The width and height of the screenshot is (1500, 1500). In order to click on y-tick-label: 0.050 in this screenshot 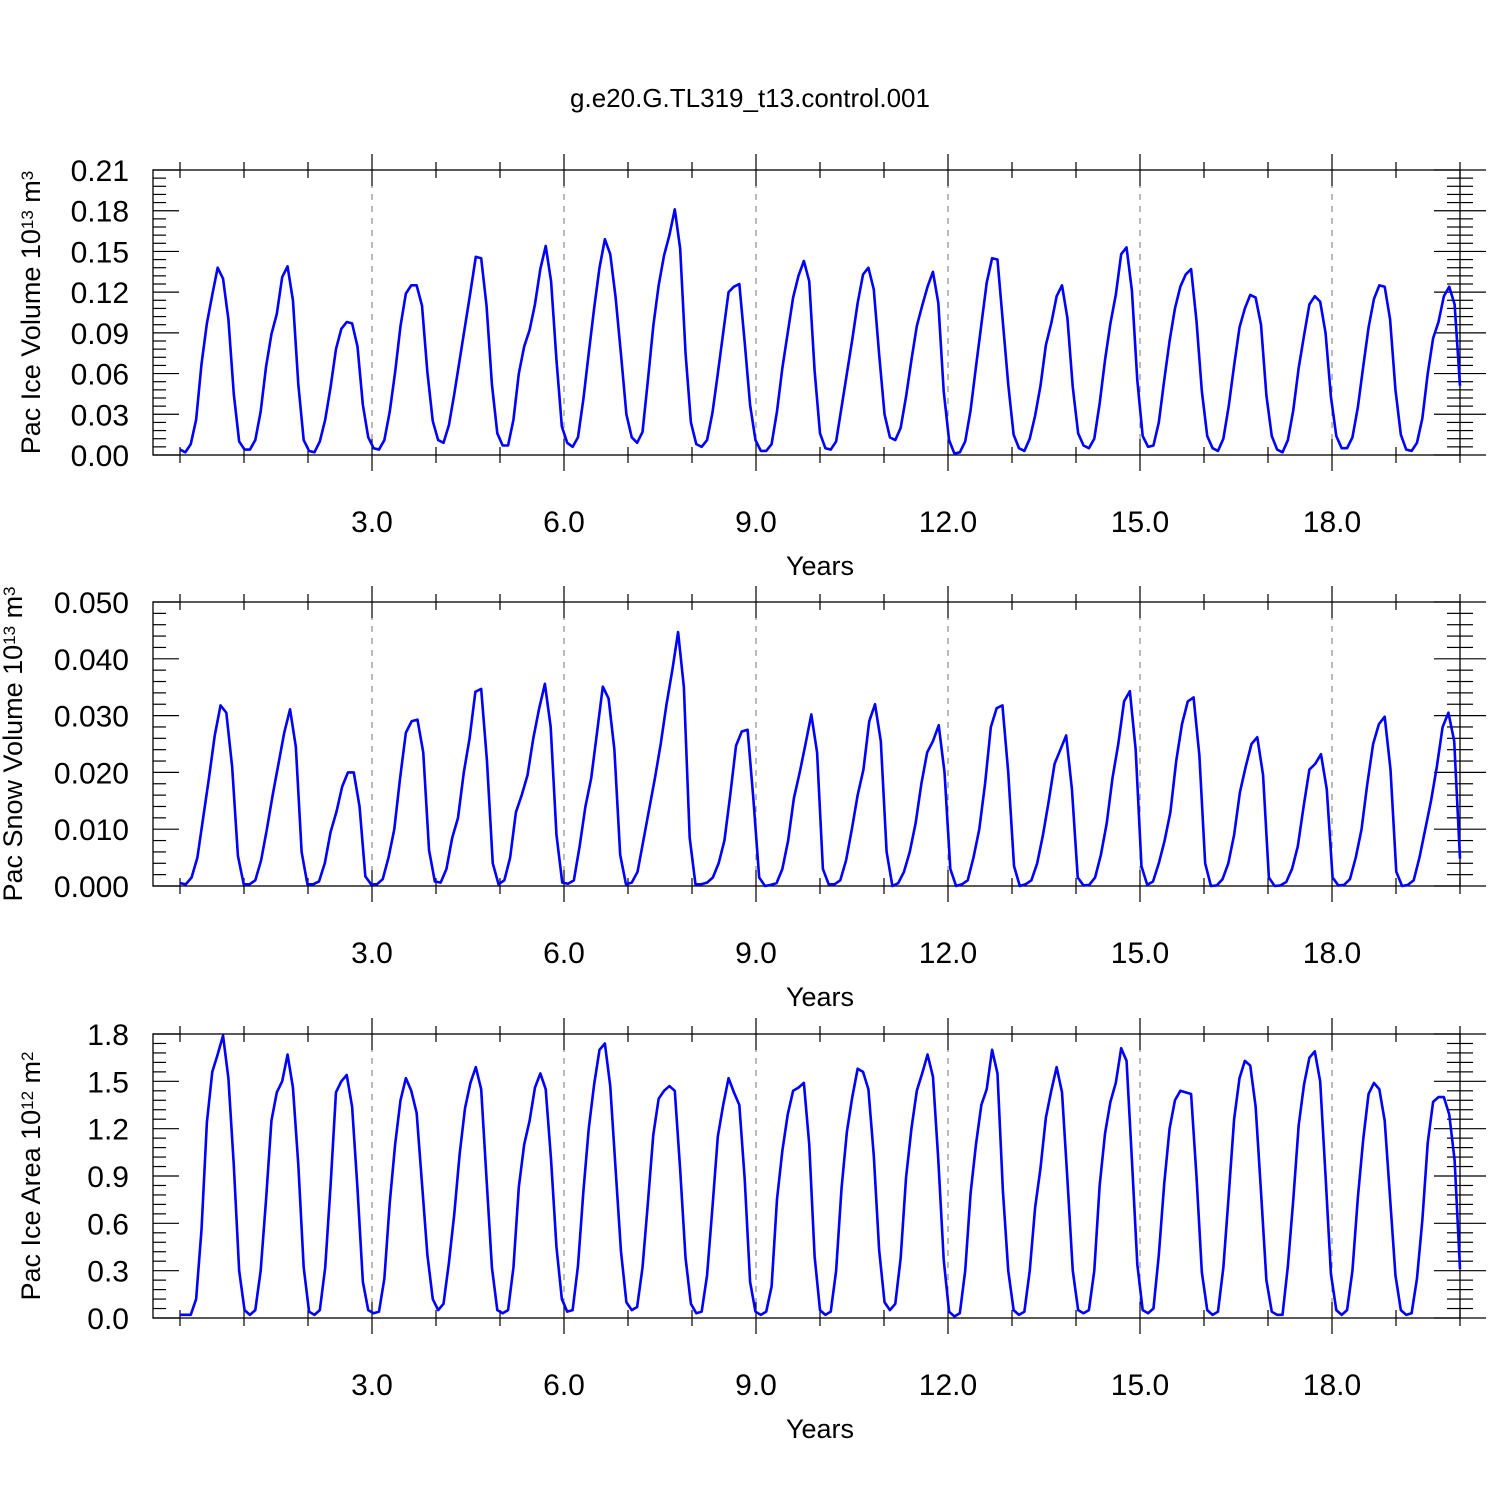, I will do `click(91, 603)`.